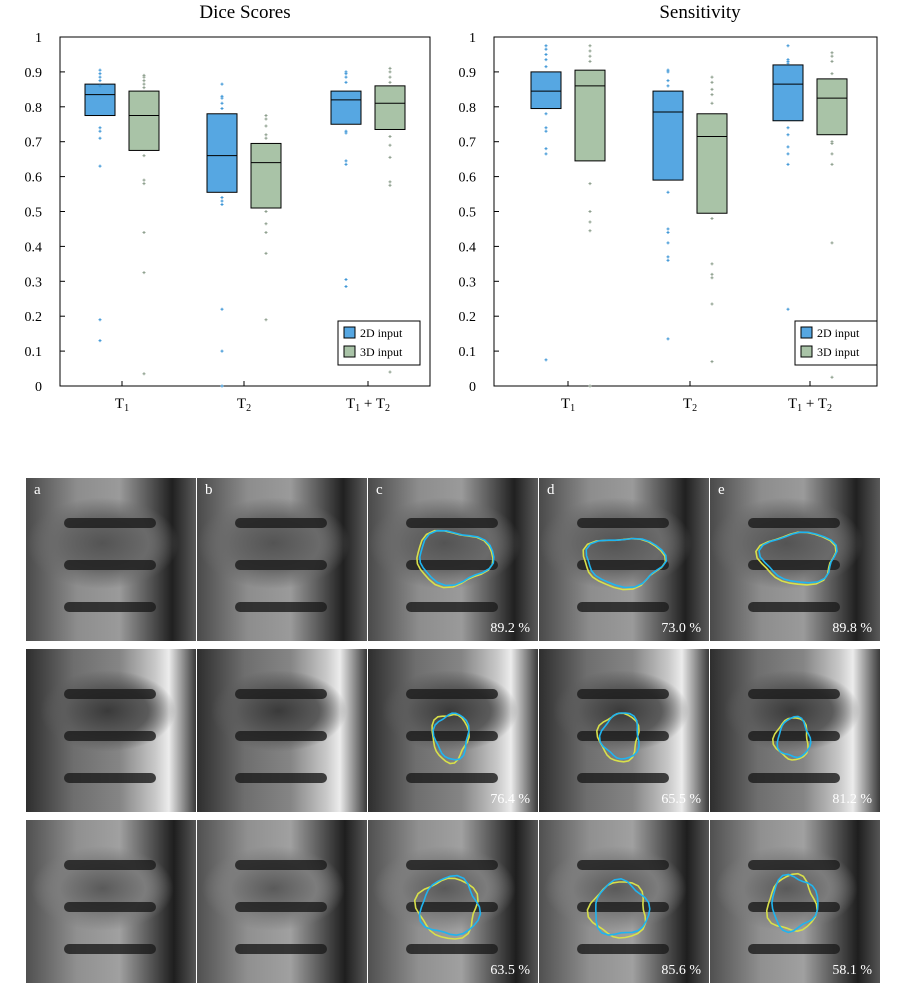 This screenshot has width=901, height=983. Describe the element at coordinates (472, 38) in the screenshot. I see `y-tick-label: 1` at that location.